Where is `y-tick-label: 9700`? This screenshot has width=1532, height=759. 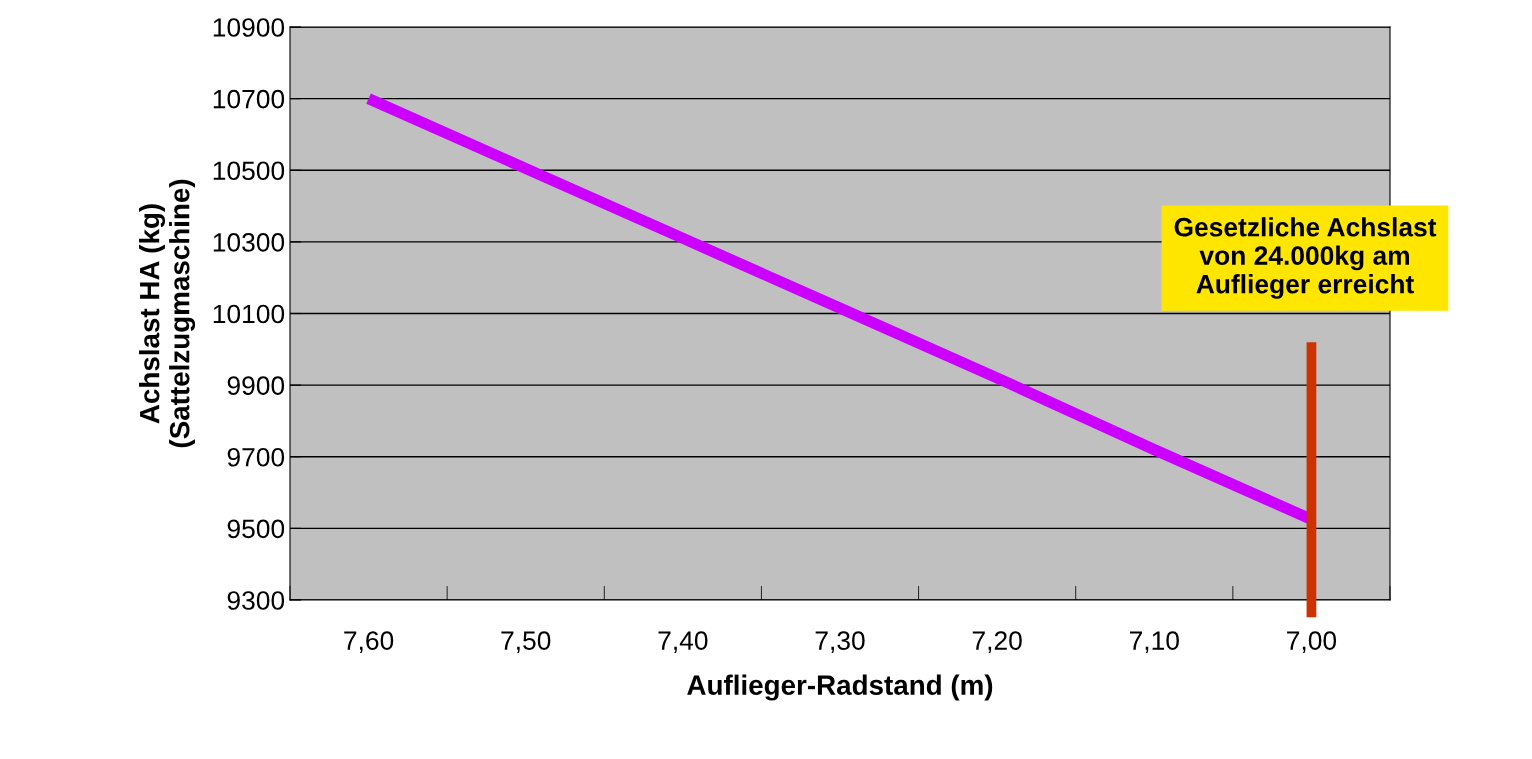
y-tick-label: 9700 is located at coordinates (256, 457).